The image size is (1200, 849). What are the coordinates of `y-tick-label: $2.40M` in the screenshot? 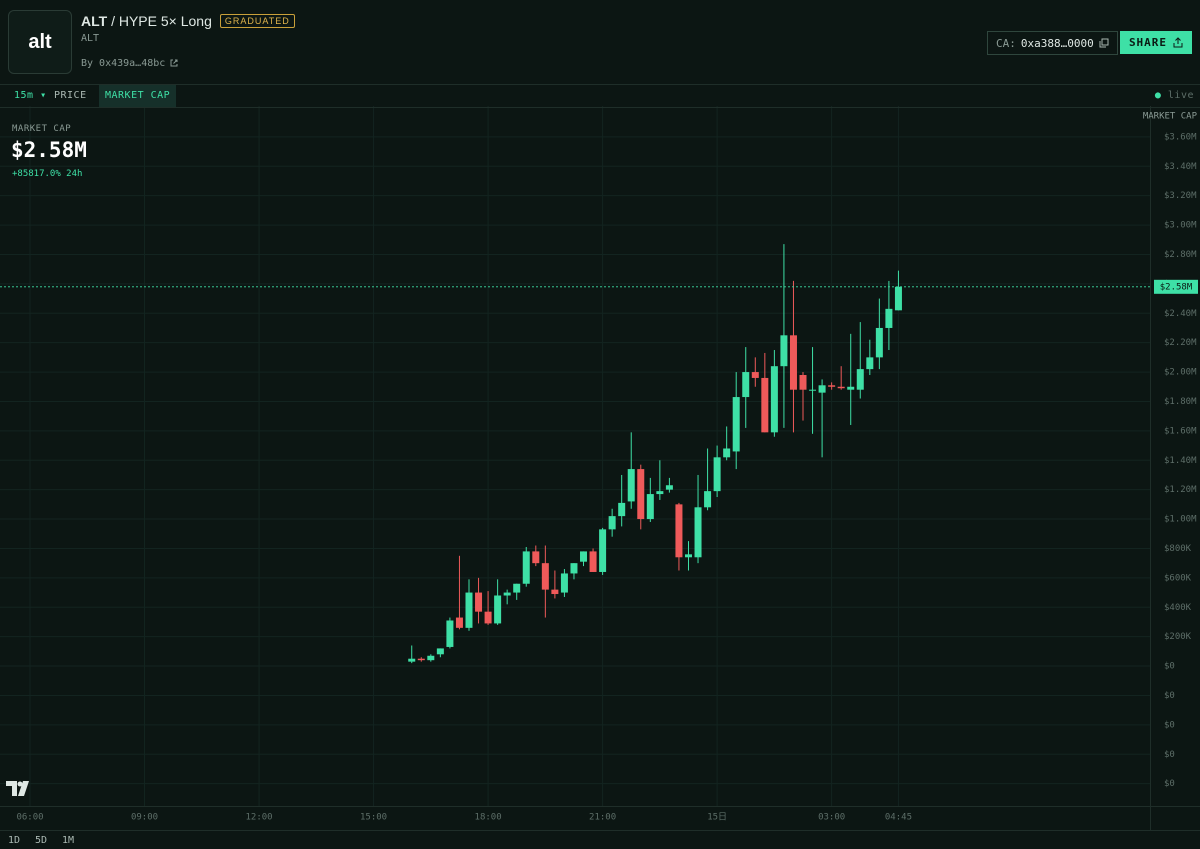 It's located at (1180, 314).